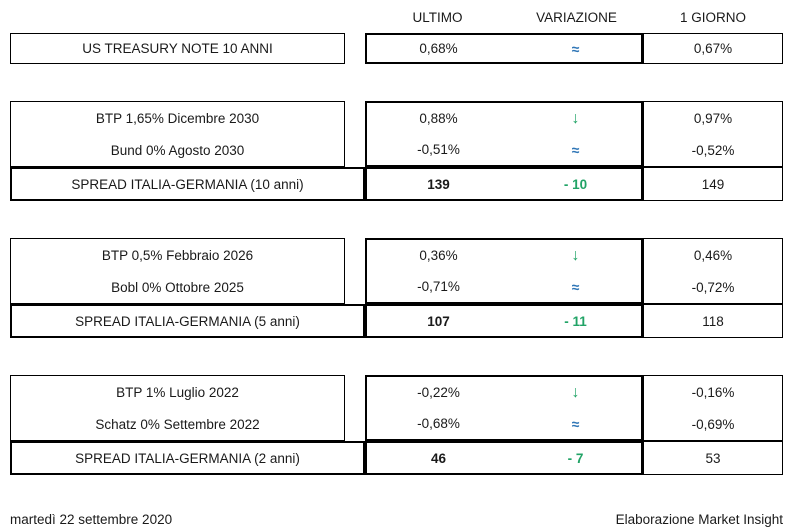  What do you see at coordinates (438, 392) in the screenshot?
I see `ultimo-value: -0,22%` at bounding box center [438, 392].